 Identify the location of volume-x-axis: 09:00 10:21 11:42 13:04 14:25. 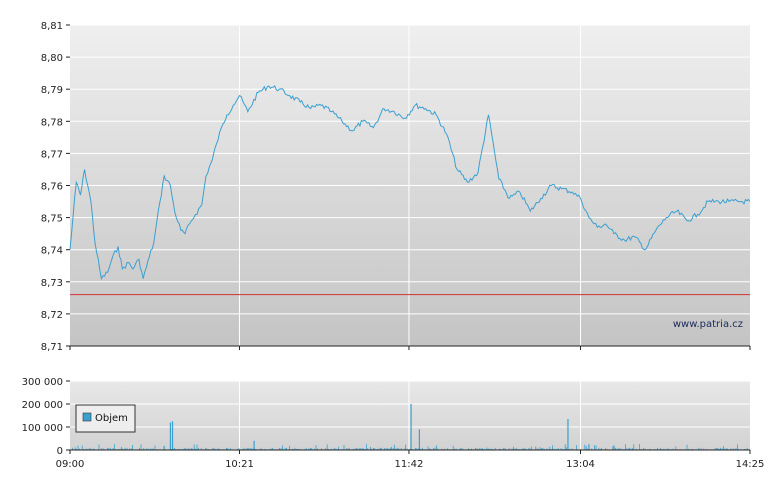
(410, 460).